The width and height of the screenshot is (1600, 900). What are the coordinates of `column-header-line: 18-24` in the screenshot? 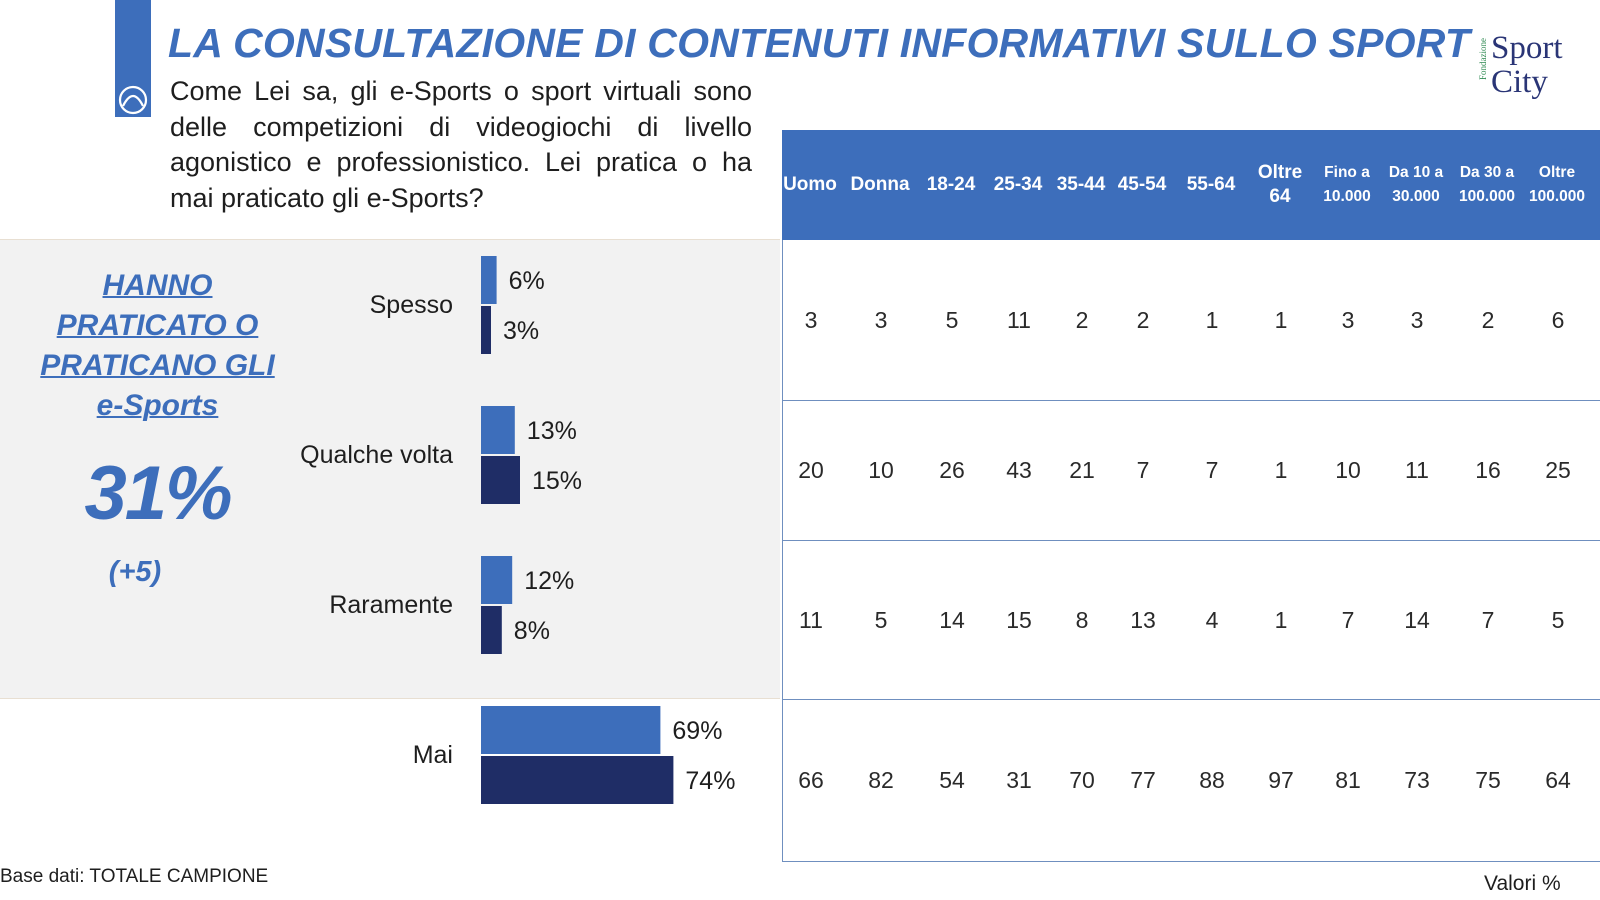 It's located at (951, 184).